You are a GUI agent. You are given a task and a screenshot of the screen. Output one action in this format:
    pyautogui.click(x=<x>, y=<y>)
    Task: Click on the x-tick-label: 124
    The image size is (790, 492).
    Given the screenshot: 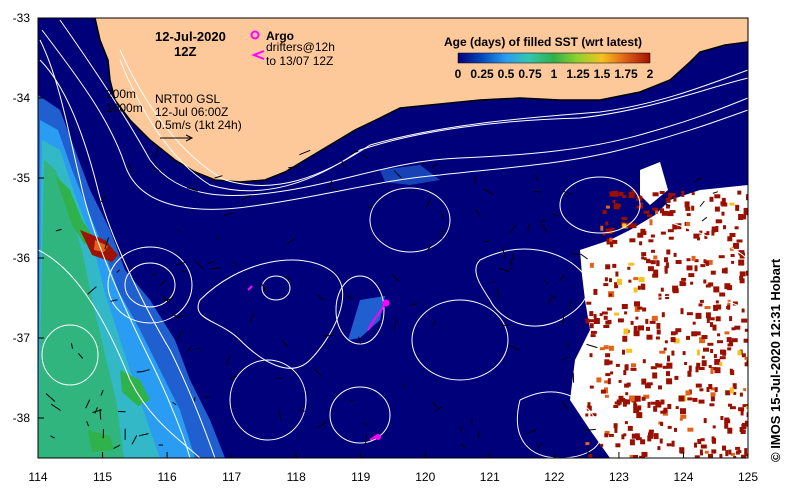 What is the action you would take?
    pyautogui.click(x=683, y=477)
    